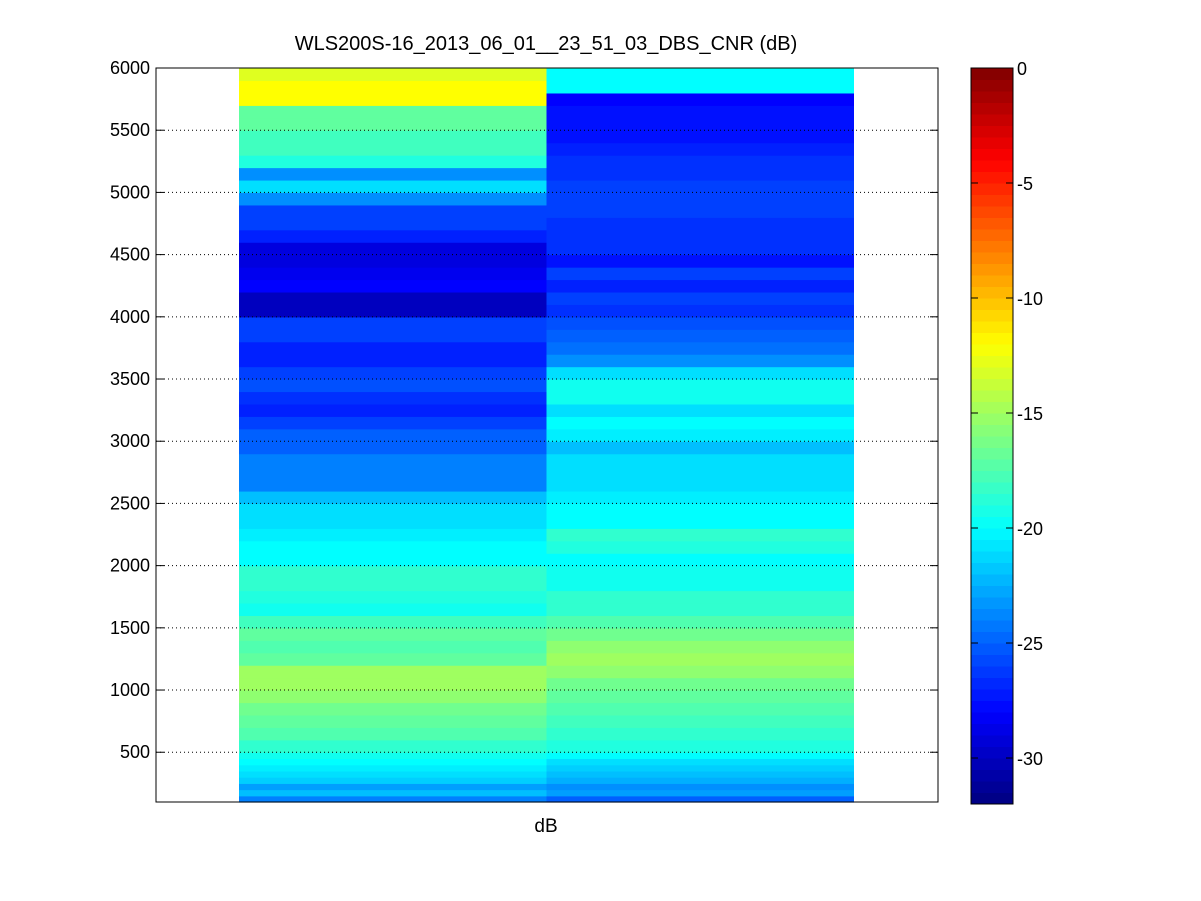 Image resolution: width=1201 pixels, height=901 pixels. I want to click on y-tick-label: 6000, so click(130, 68).